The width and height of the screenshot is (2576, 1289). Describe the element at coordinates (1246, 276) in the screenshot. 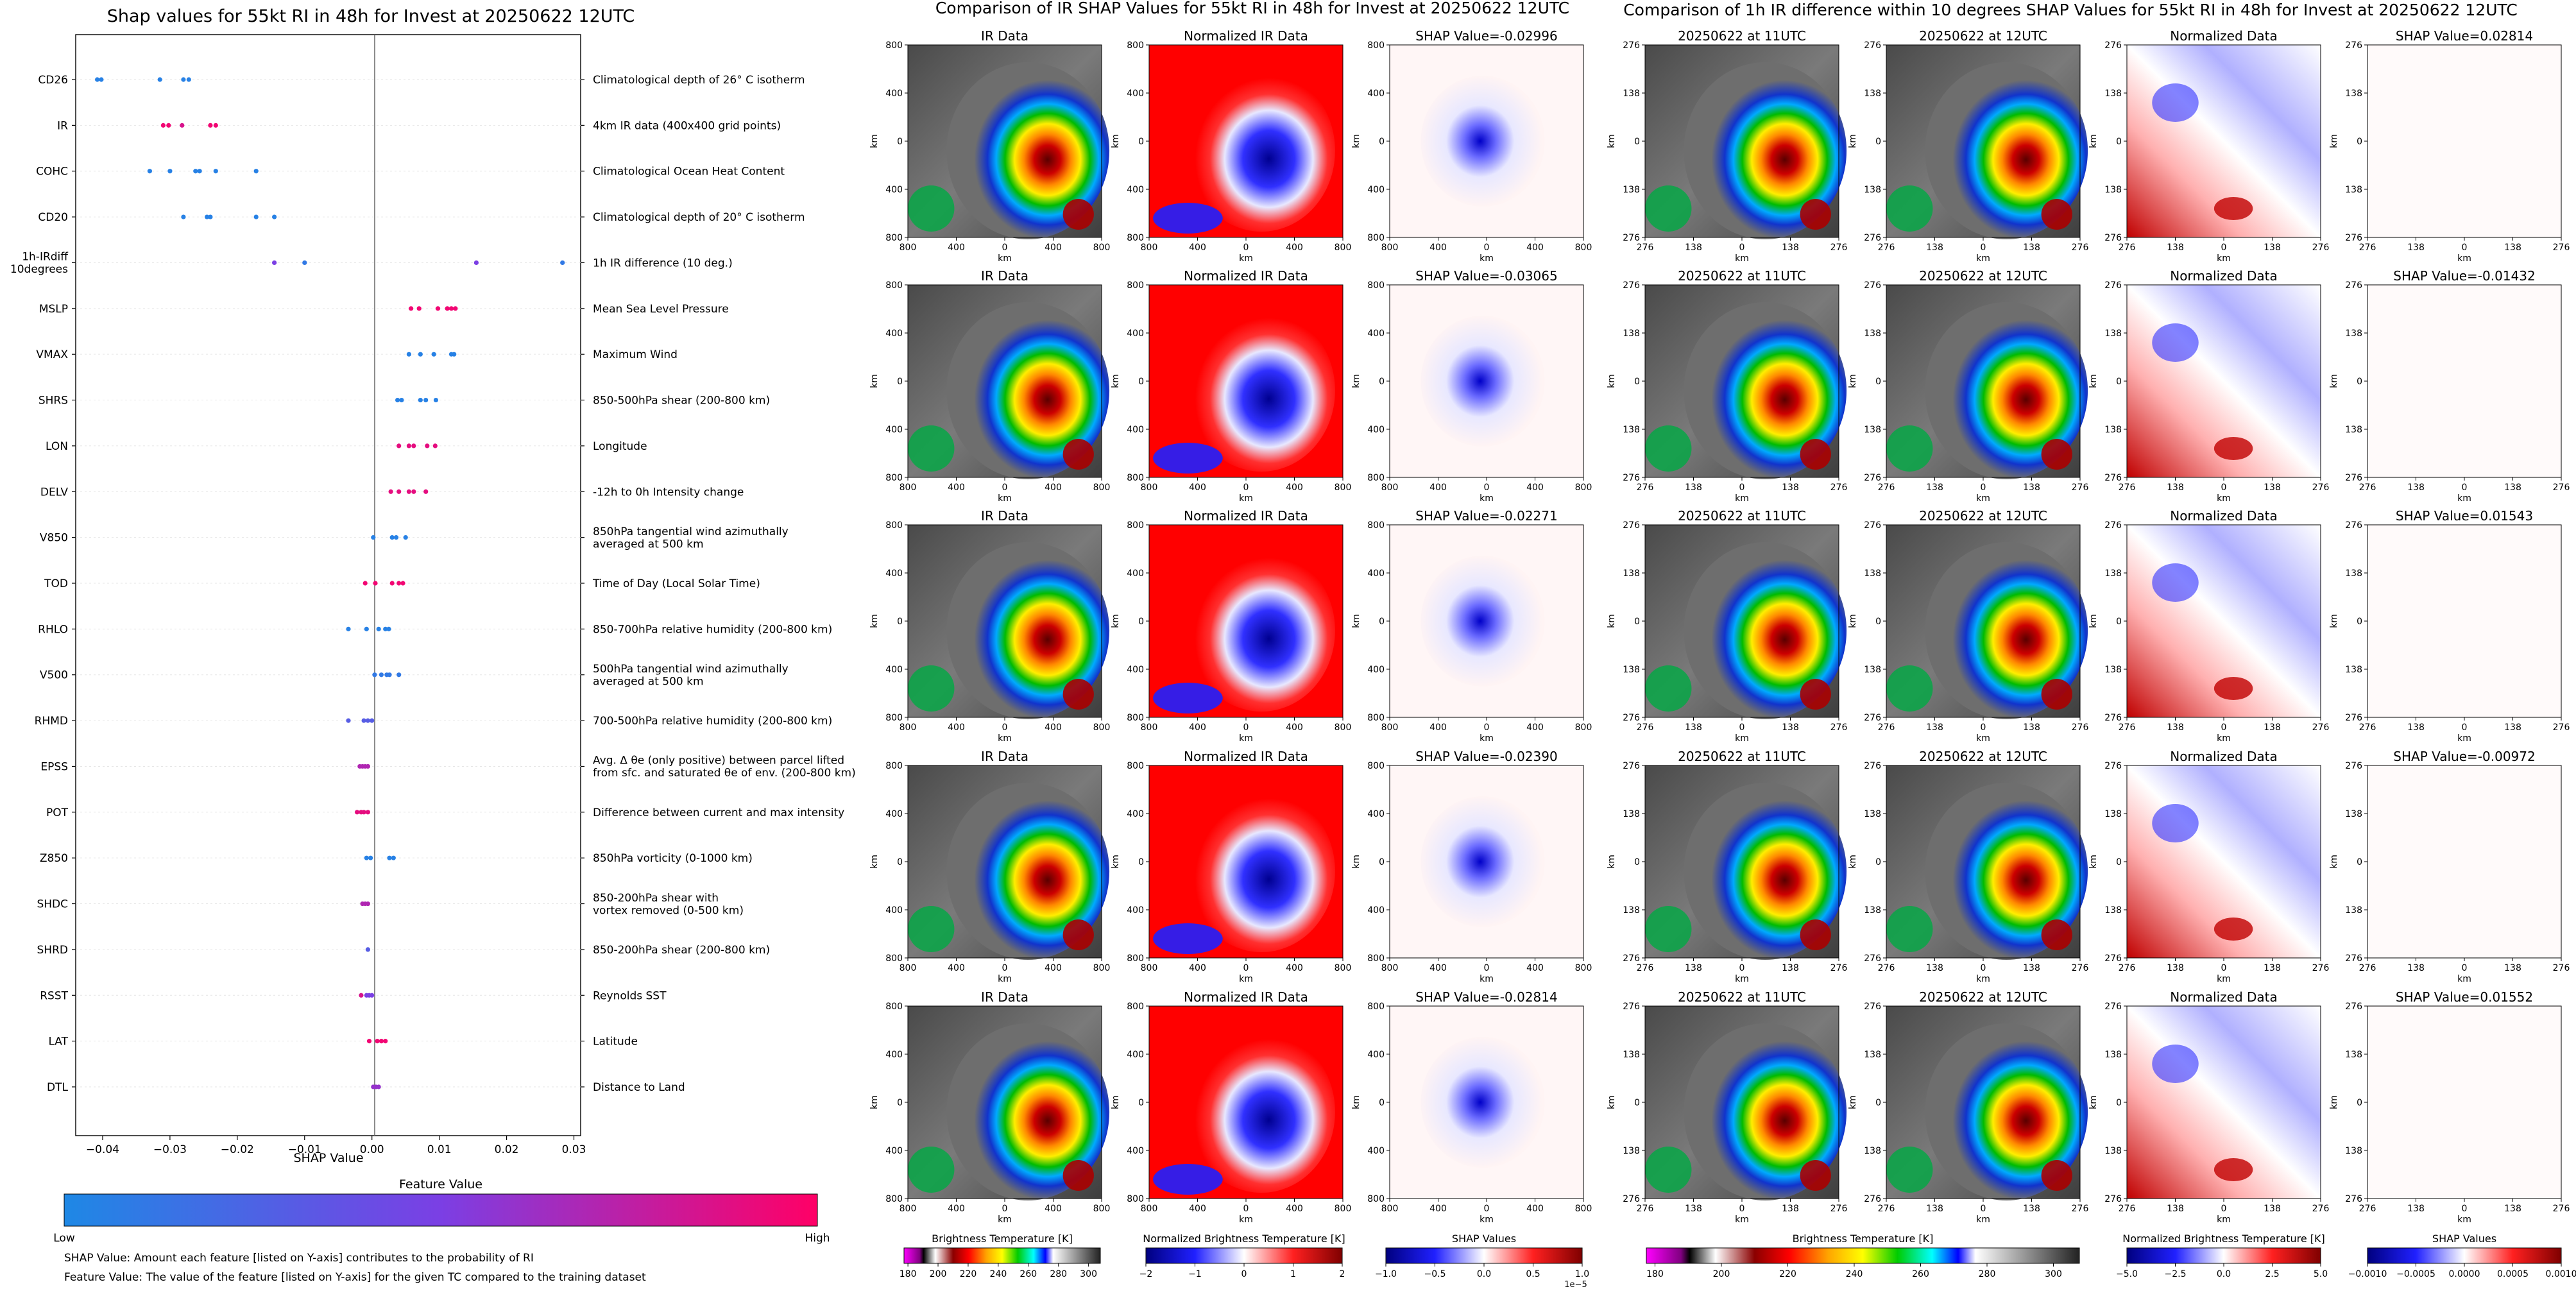

I see `panel-title: Normalized IR Data` at that location.